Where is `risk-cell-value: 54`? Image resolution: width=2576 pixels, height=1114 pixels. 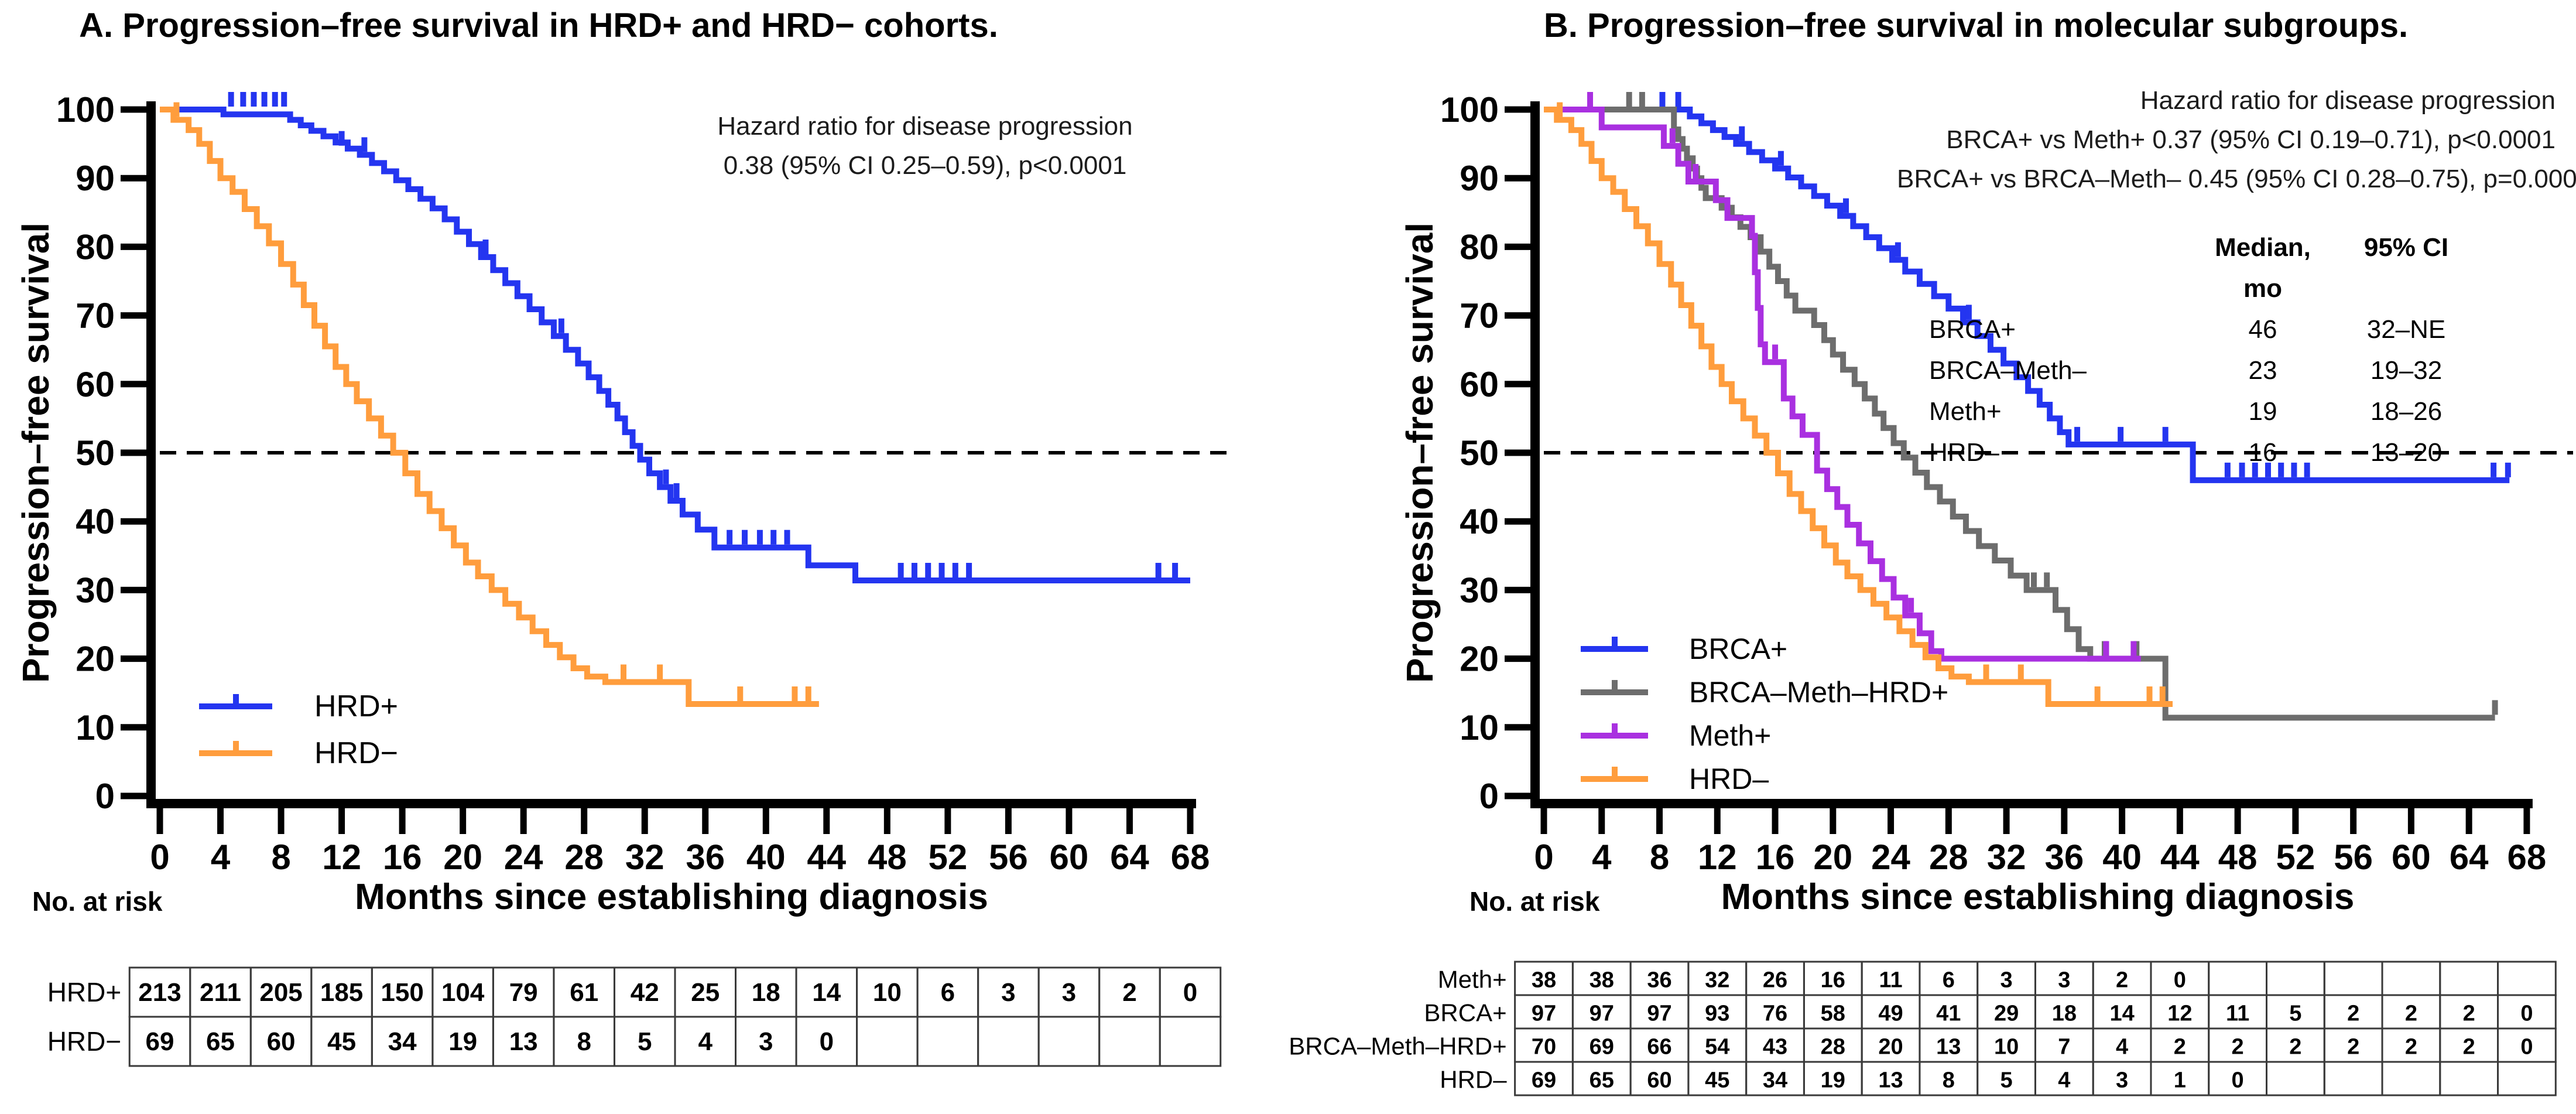
risk-cell-value: 54 is located at coordinates (1717, 1047).